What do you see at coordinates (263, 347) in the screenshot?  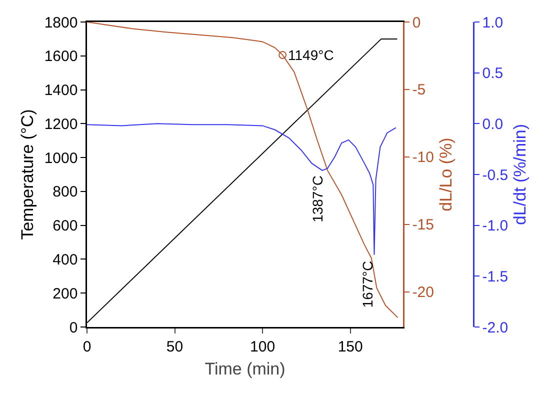 I see `x-tick-label: 100` at bounding box center [263, 347].